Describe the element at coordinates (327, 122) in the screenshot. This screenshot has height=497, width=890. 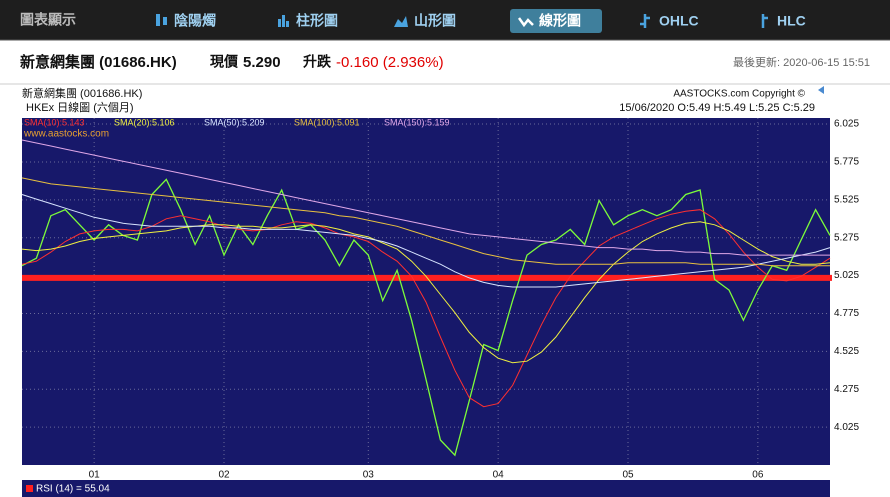
I see `legend-entry: SMA(100):5.091` at that location.